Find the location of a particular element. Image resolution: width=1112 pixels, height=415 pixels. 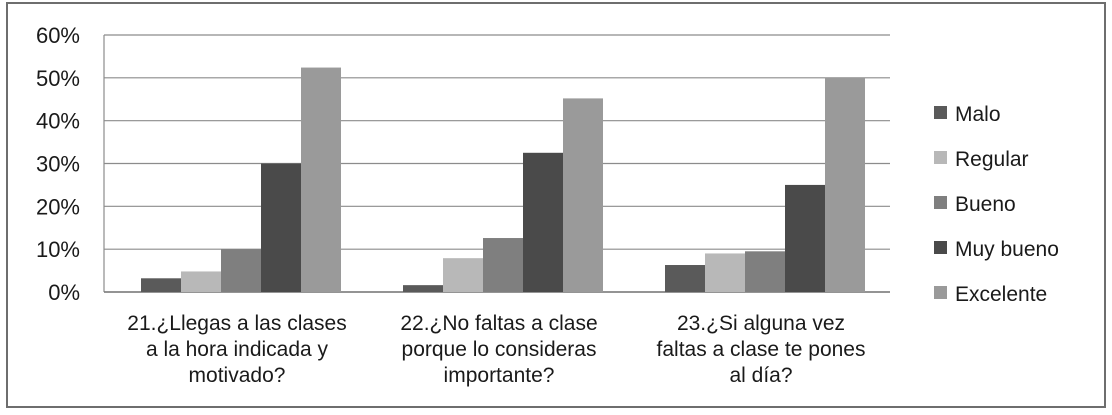

category-label: al día? is located at coordinates (760, 375).